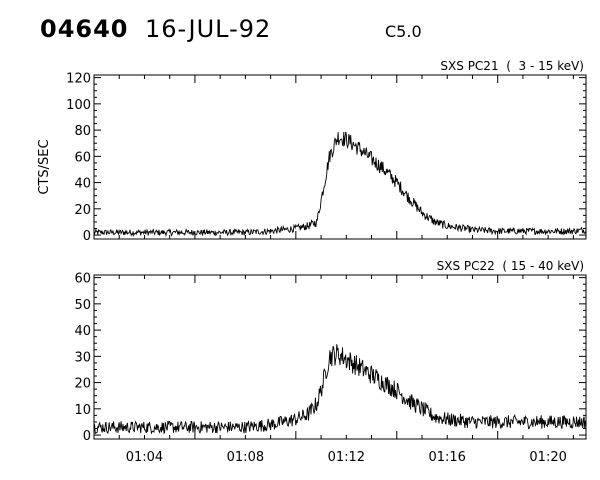 The width and height of the screenshot is (600, 480). I want to click on channel-title: SXS PC22 ( 15 - 40 keV), so click(510, 266).